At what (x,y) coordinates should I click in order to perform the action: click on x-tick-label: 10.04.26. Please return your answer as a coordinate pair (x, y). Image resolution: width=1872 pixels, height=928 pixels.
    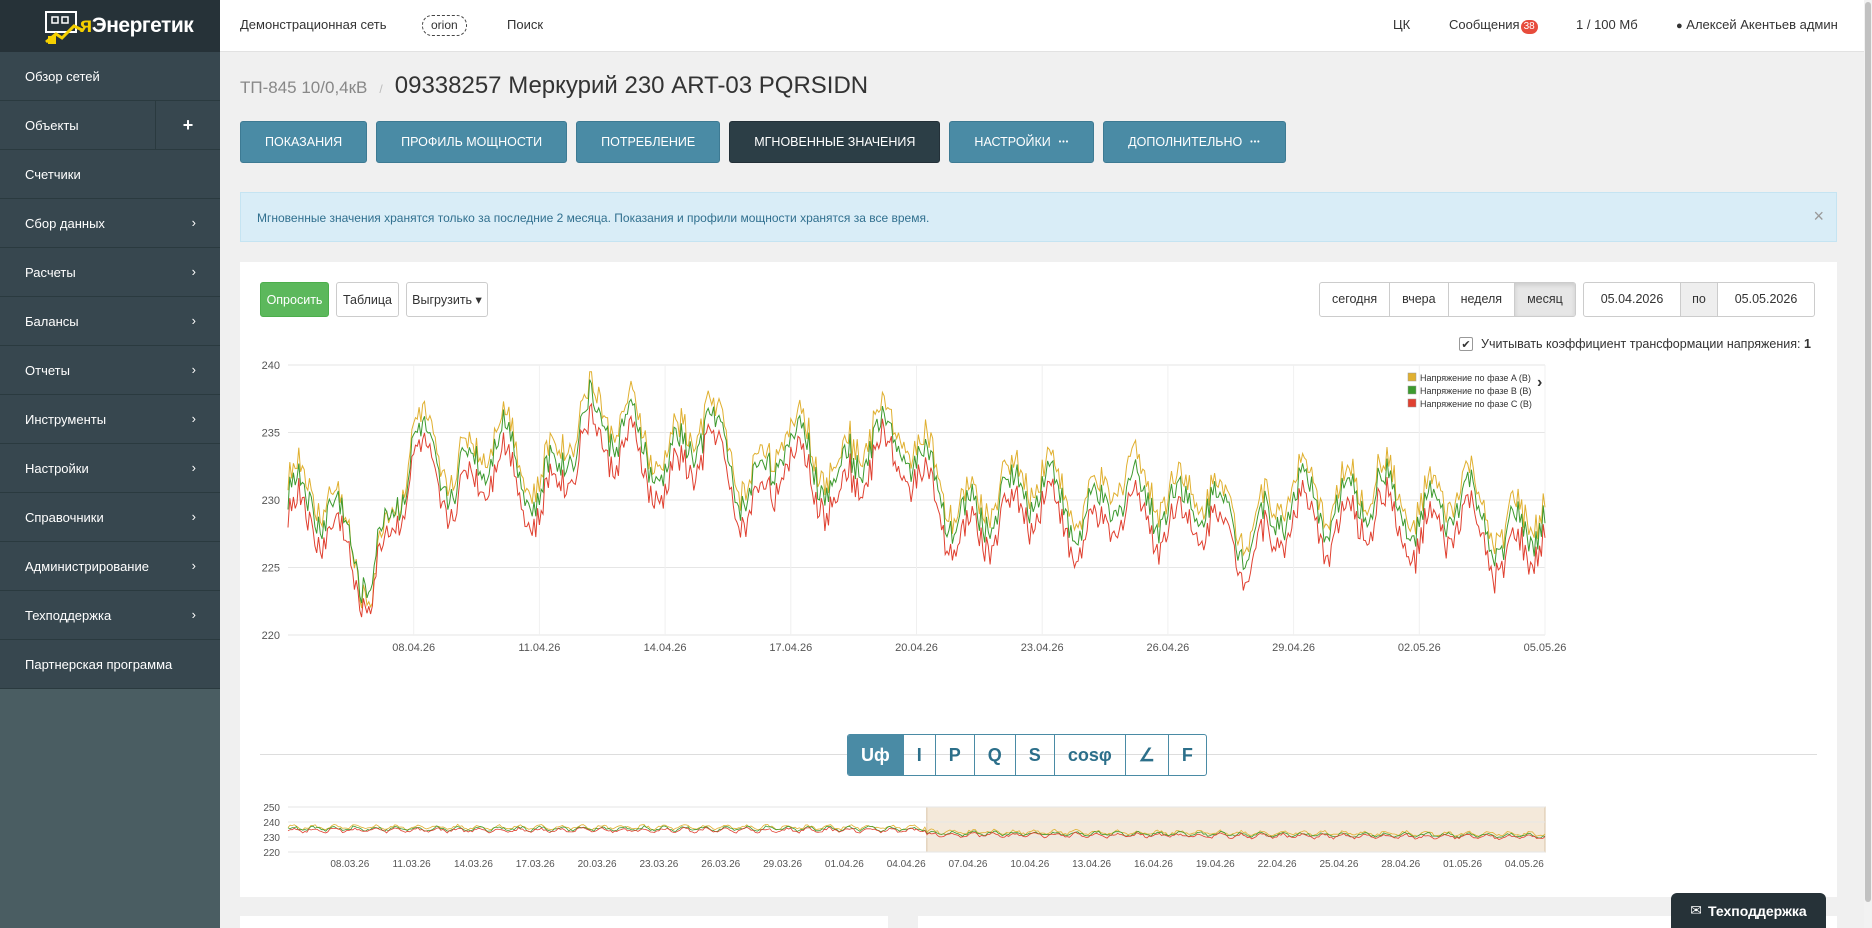
    Looking at the image, I should click on (1029, 864).